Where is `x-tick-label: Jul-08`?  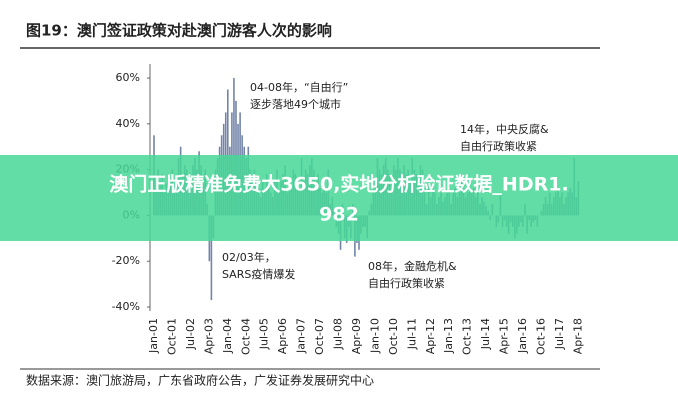
x-tick-label: Jul-08 is located at coordinates (338, 334).